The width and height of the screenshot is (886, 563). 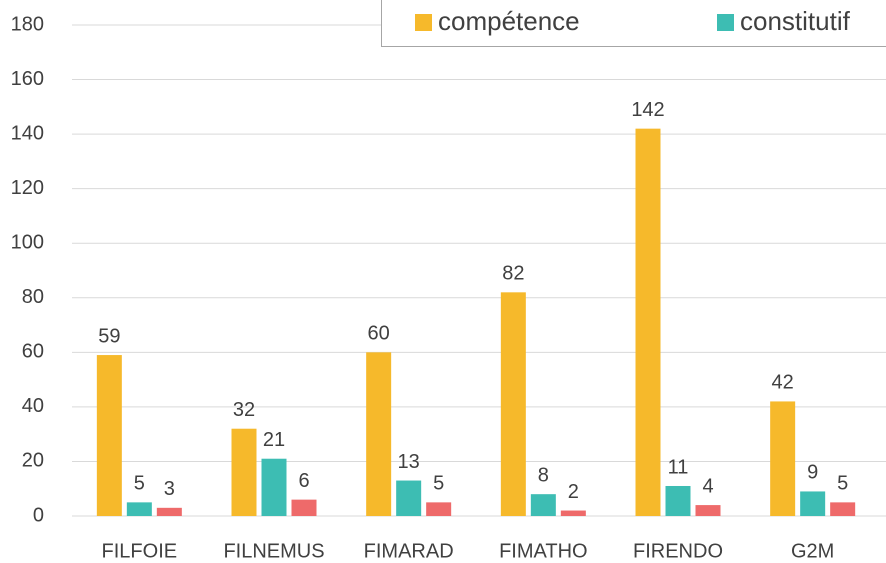 I want to click on y-tick-label: 60, so click(x=33, y=352).